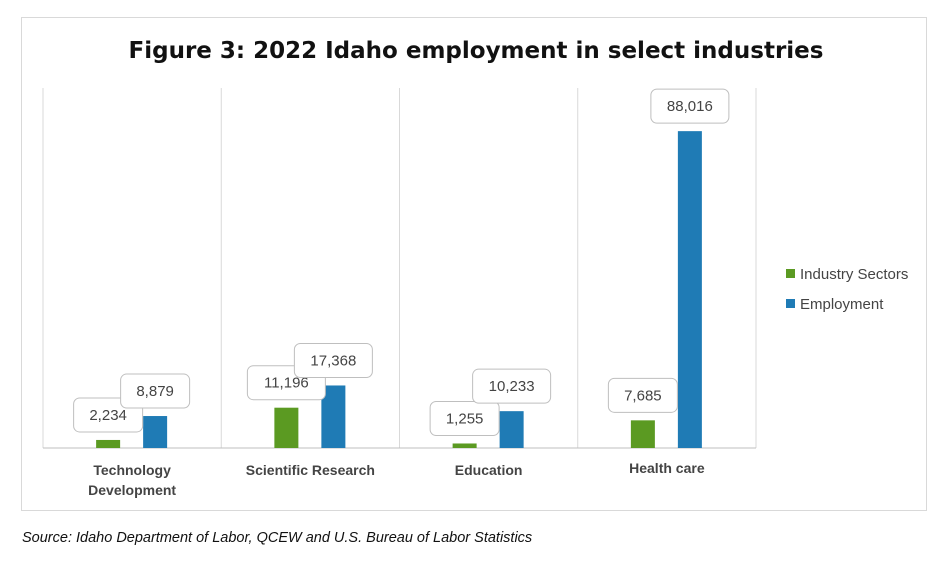  Describe the element at coordinates (489, 470) in the screenshot. I see `category-label: Education` at that location.